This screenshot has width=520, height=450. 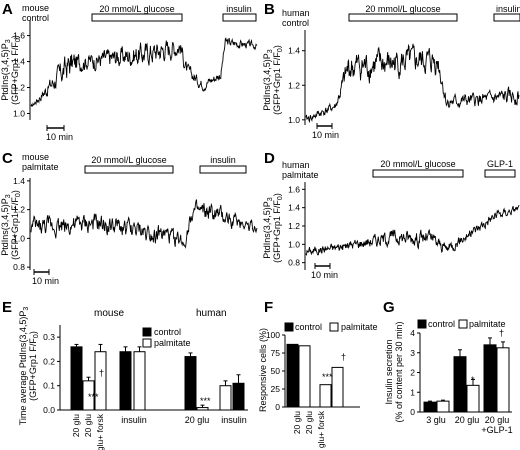 I want to click on panel-a-letter: A, so click(x=7, y=9).